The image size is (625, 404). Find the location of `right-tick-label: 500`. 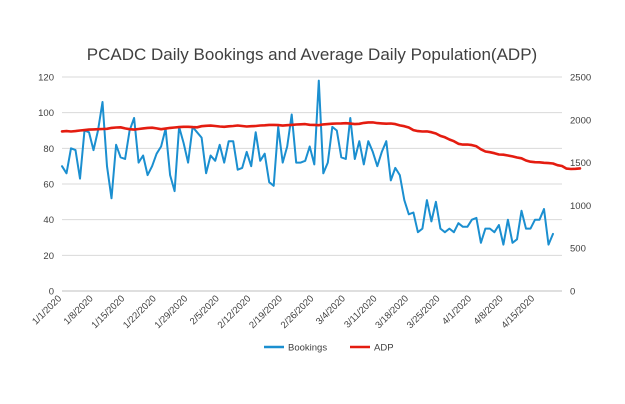

right-tick-label: 500 is located at coordinates (578, 249).